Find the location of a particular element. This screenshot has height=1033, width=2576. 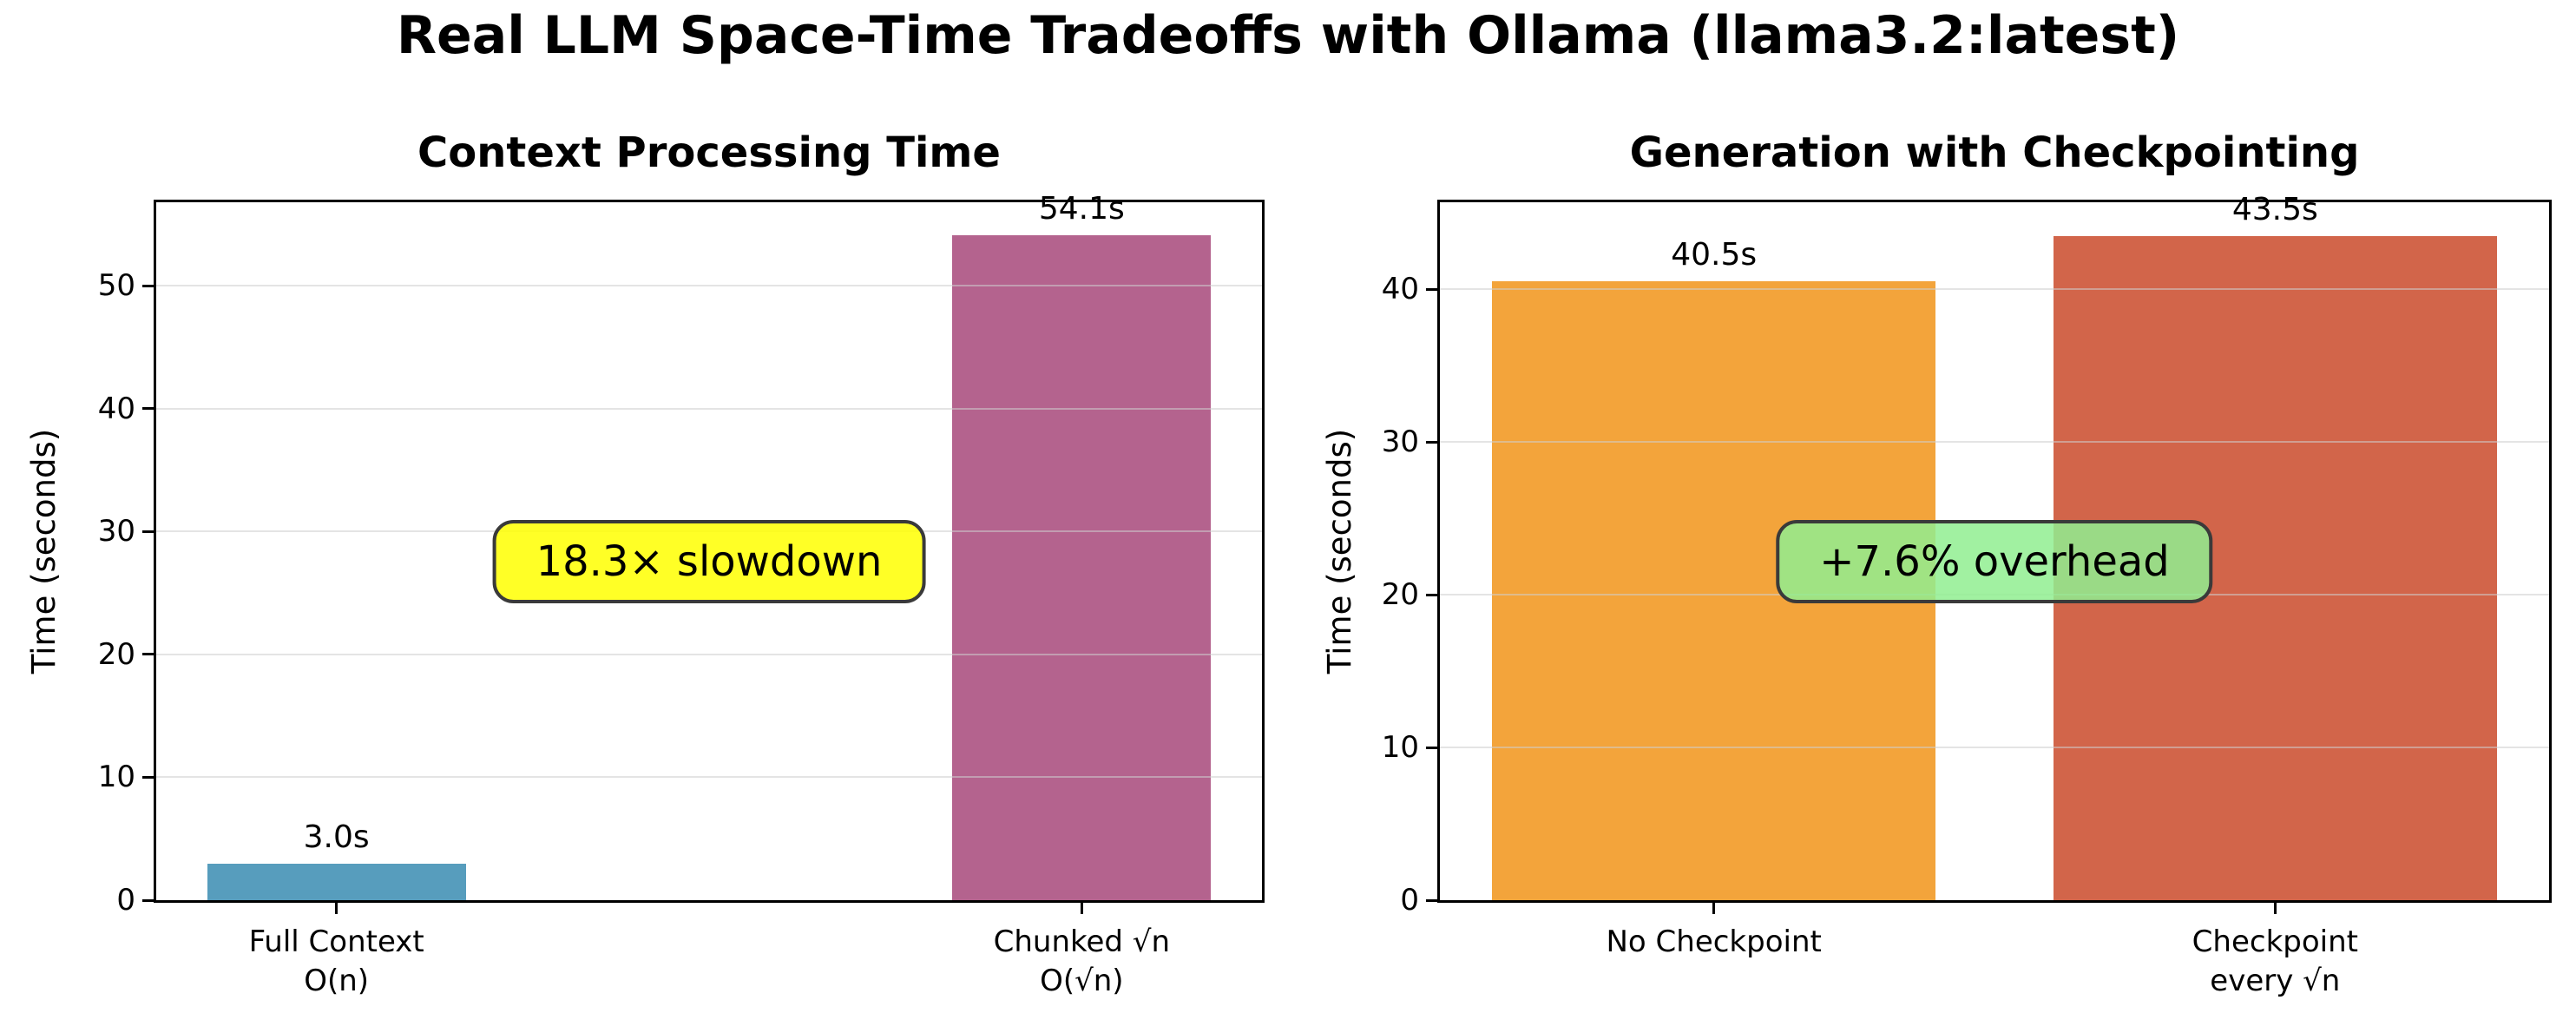

subplot-title-generation: Generation with Checkpointing is located at coordinates (1995, 153).